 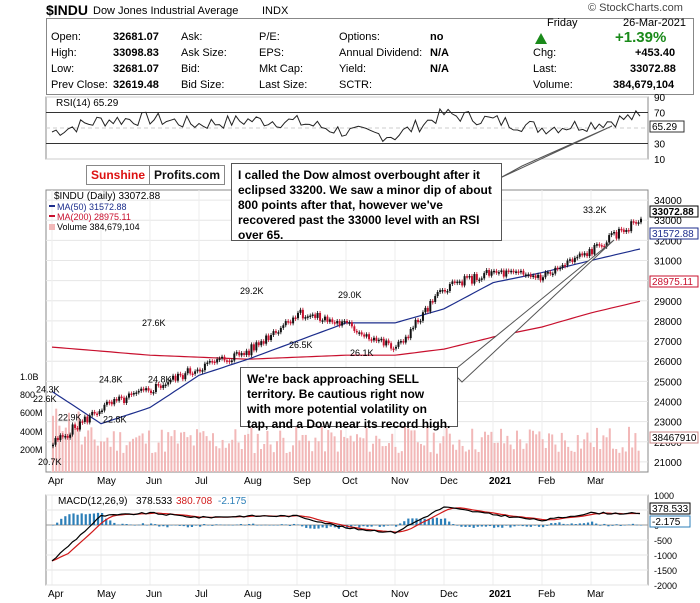 What do you see at coordinates (400, 594) in the screenshot?
I see `month-label: Nov` at bounding box center [400, 594].